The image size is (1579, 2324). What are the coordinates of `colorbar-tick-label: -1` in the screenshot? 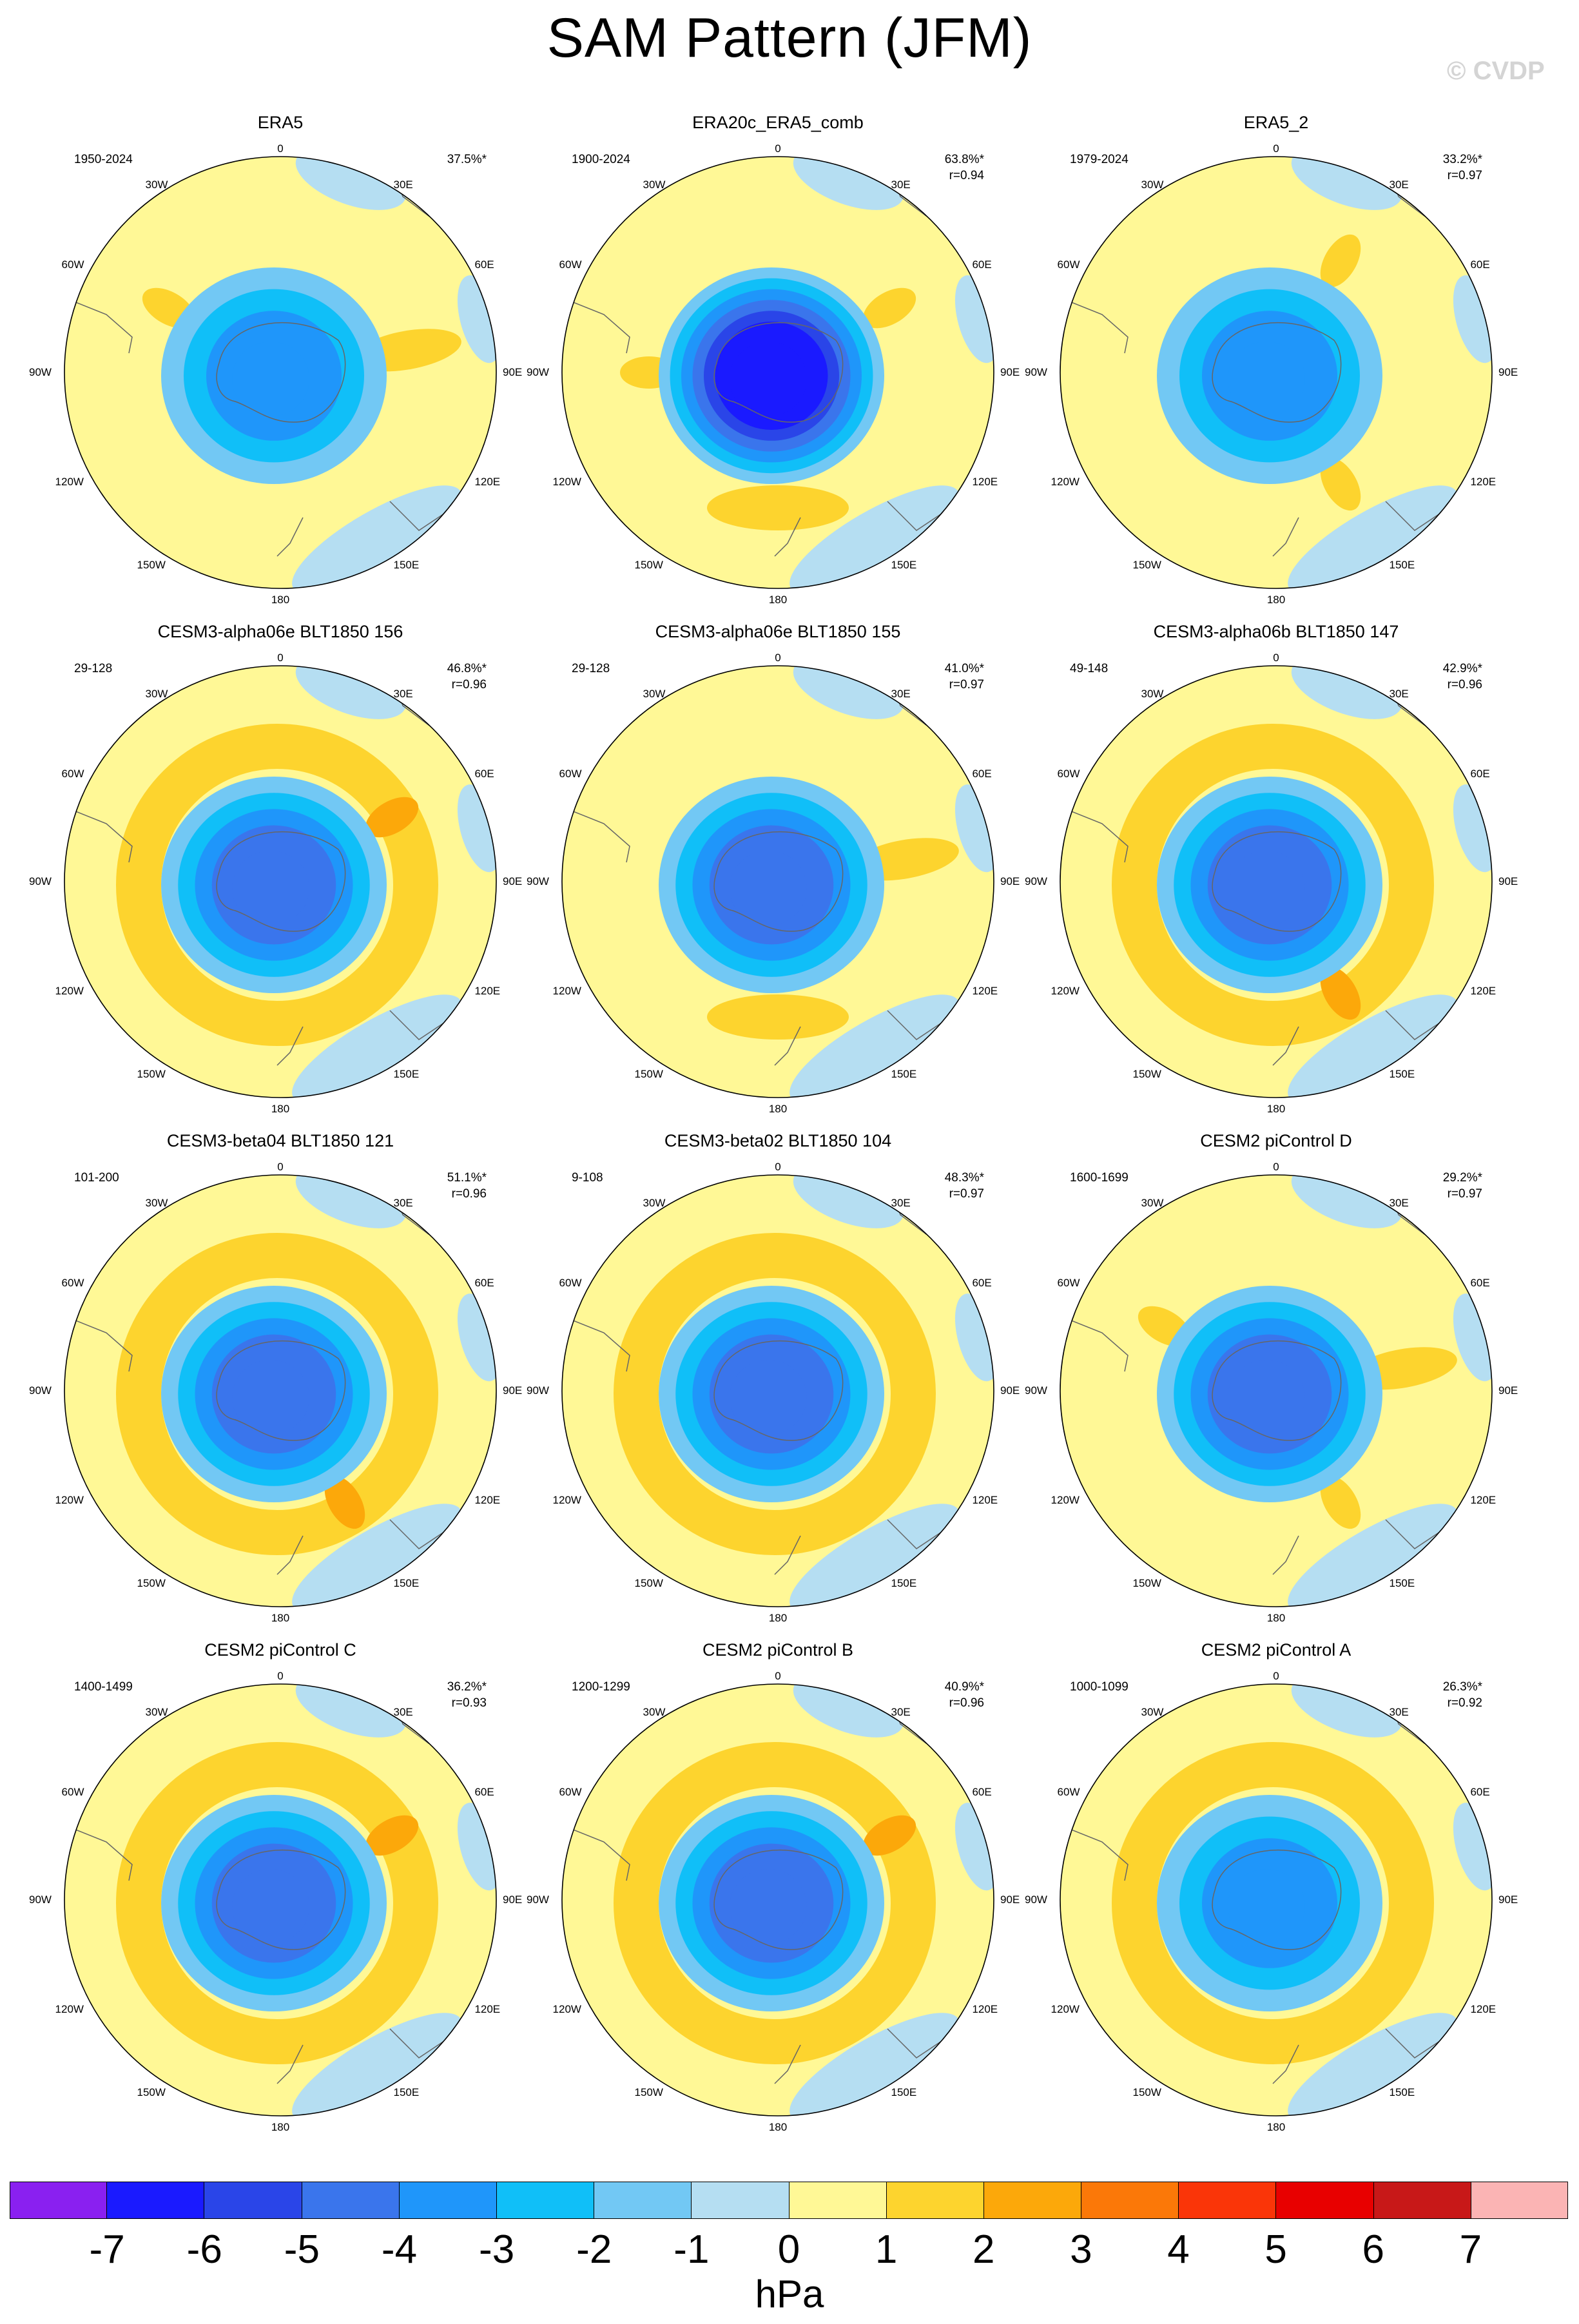 It's located at (691, 2249).